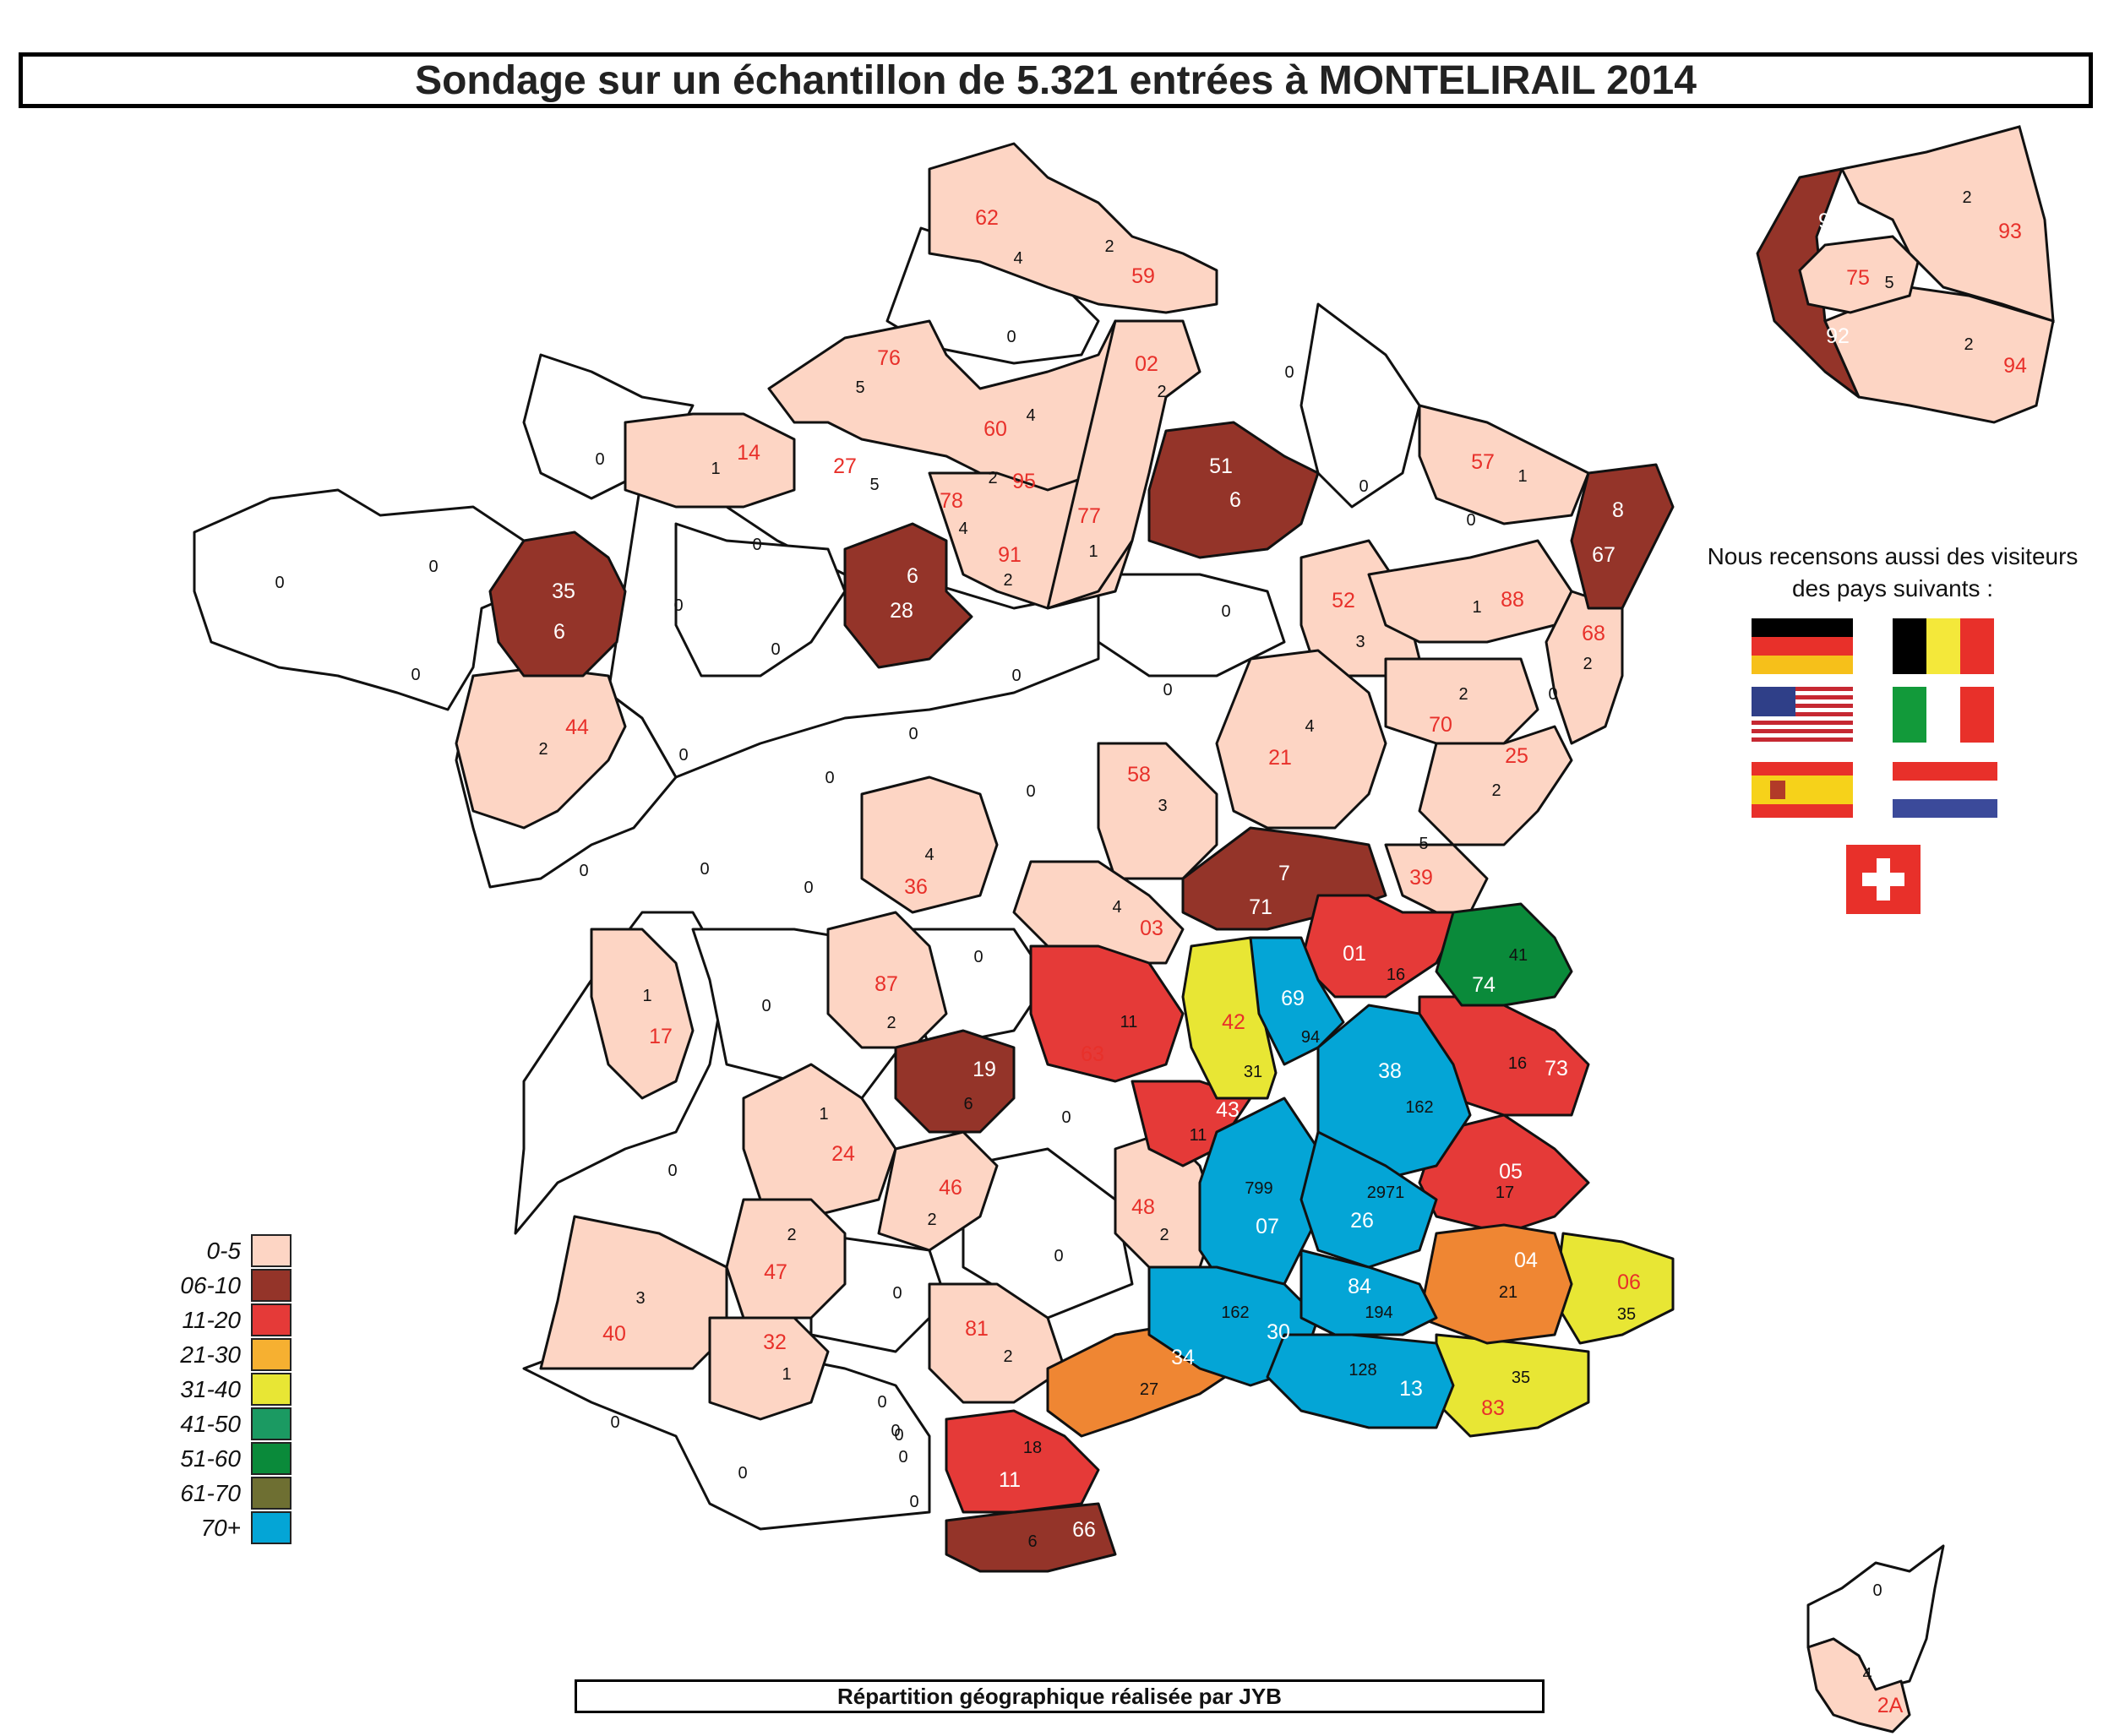 Image resolution: width=2114 pixels, height=1736 pixels. What do you see at coordinates (791, 1235) in the screenshot?
I see `dept-count-47: 2` at bounding box center [791, 1235].